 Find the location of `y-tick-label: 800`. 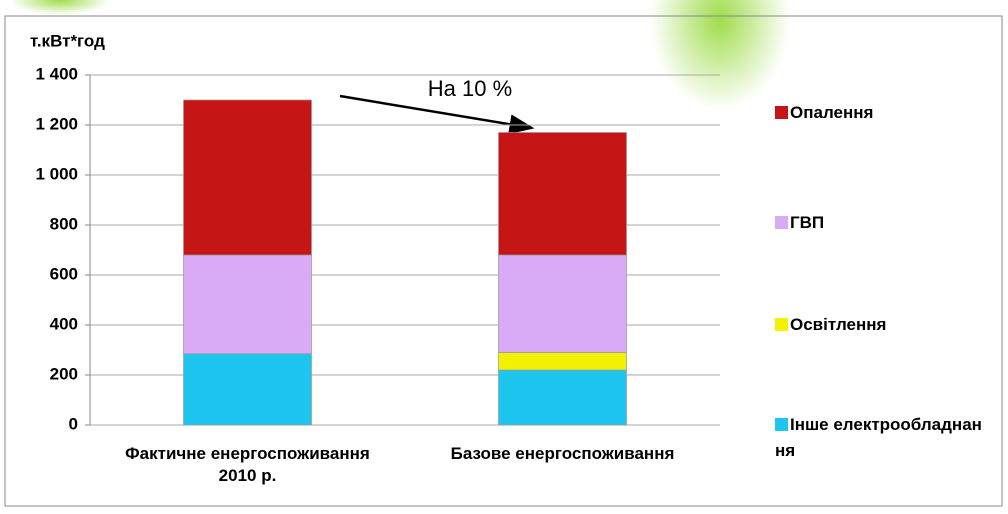

y-tick-label: 800 is located at coordinates (64, 223).